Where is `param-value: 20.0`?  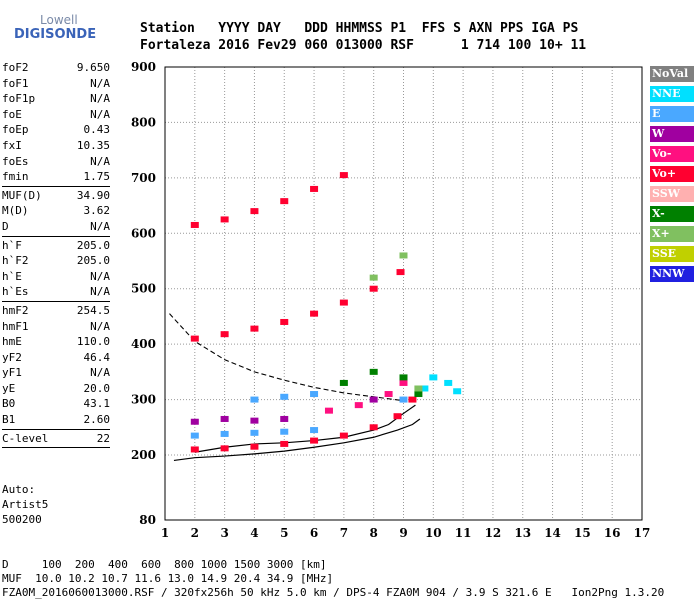
param-value: 20.0 is located at coordinates (97, 388).